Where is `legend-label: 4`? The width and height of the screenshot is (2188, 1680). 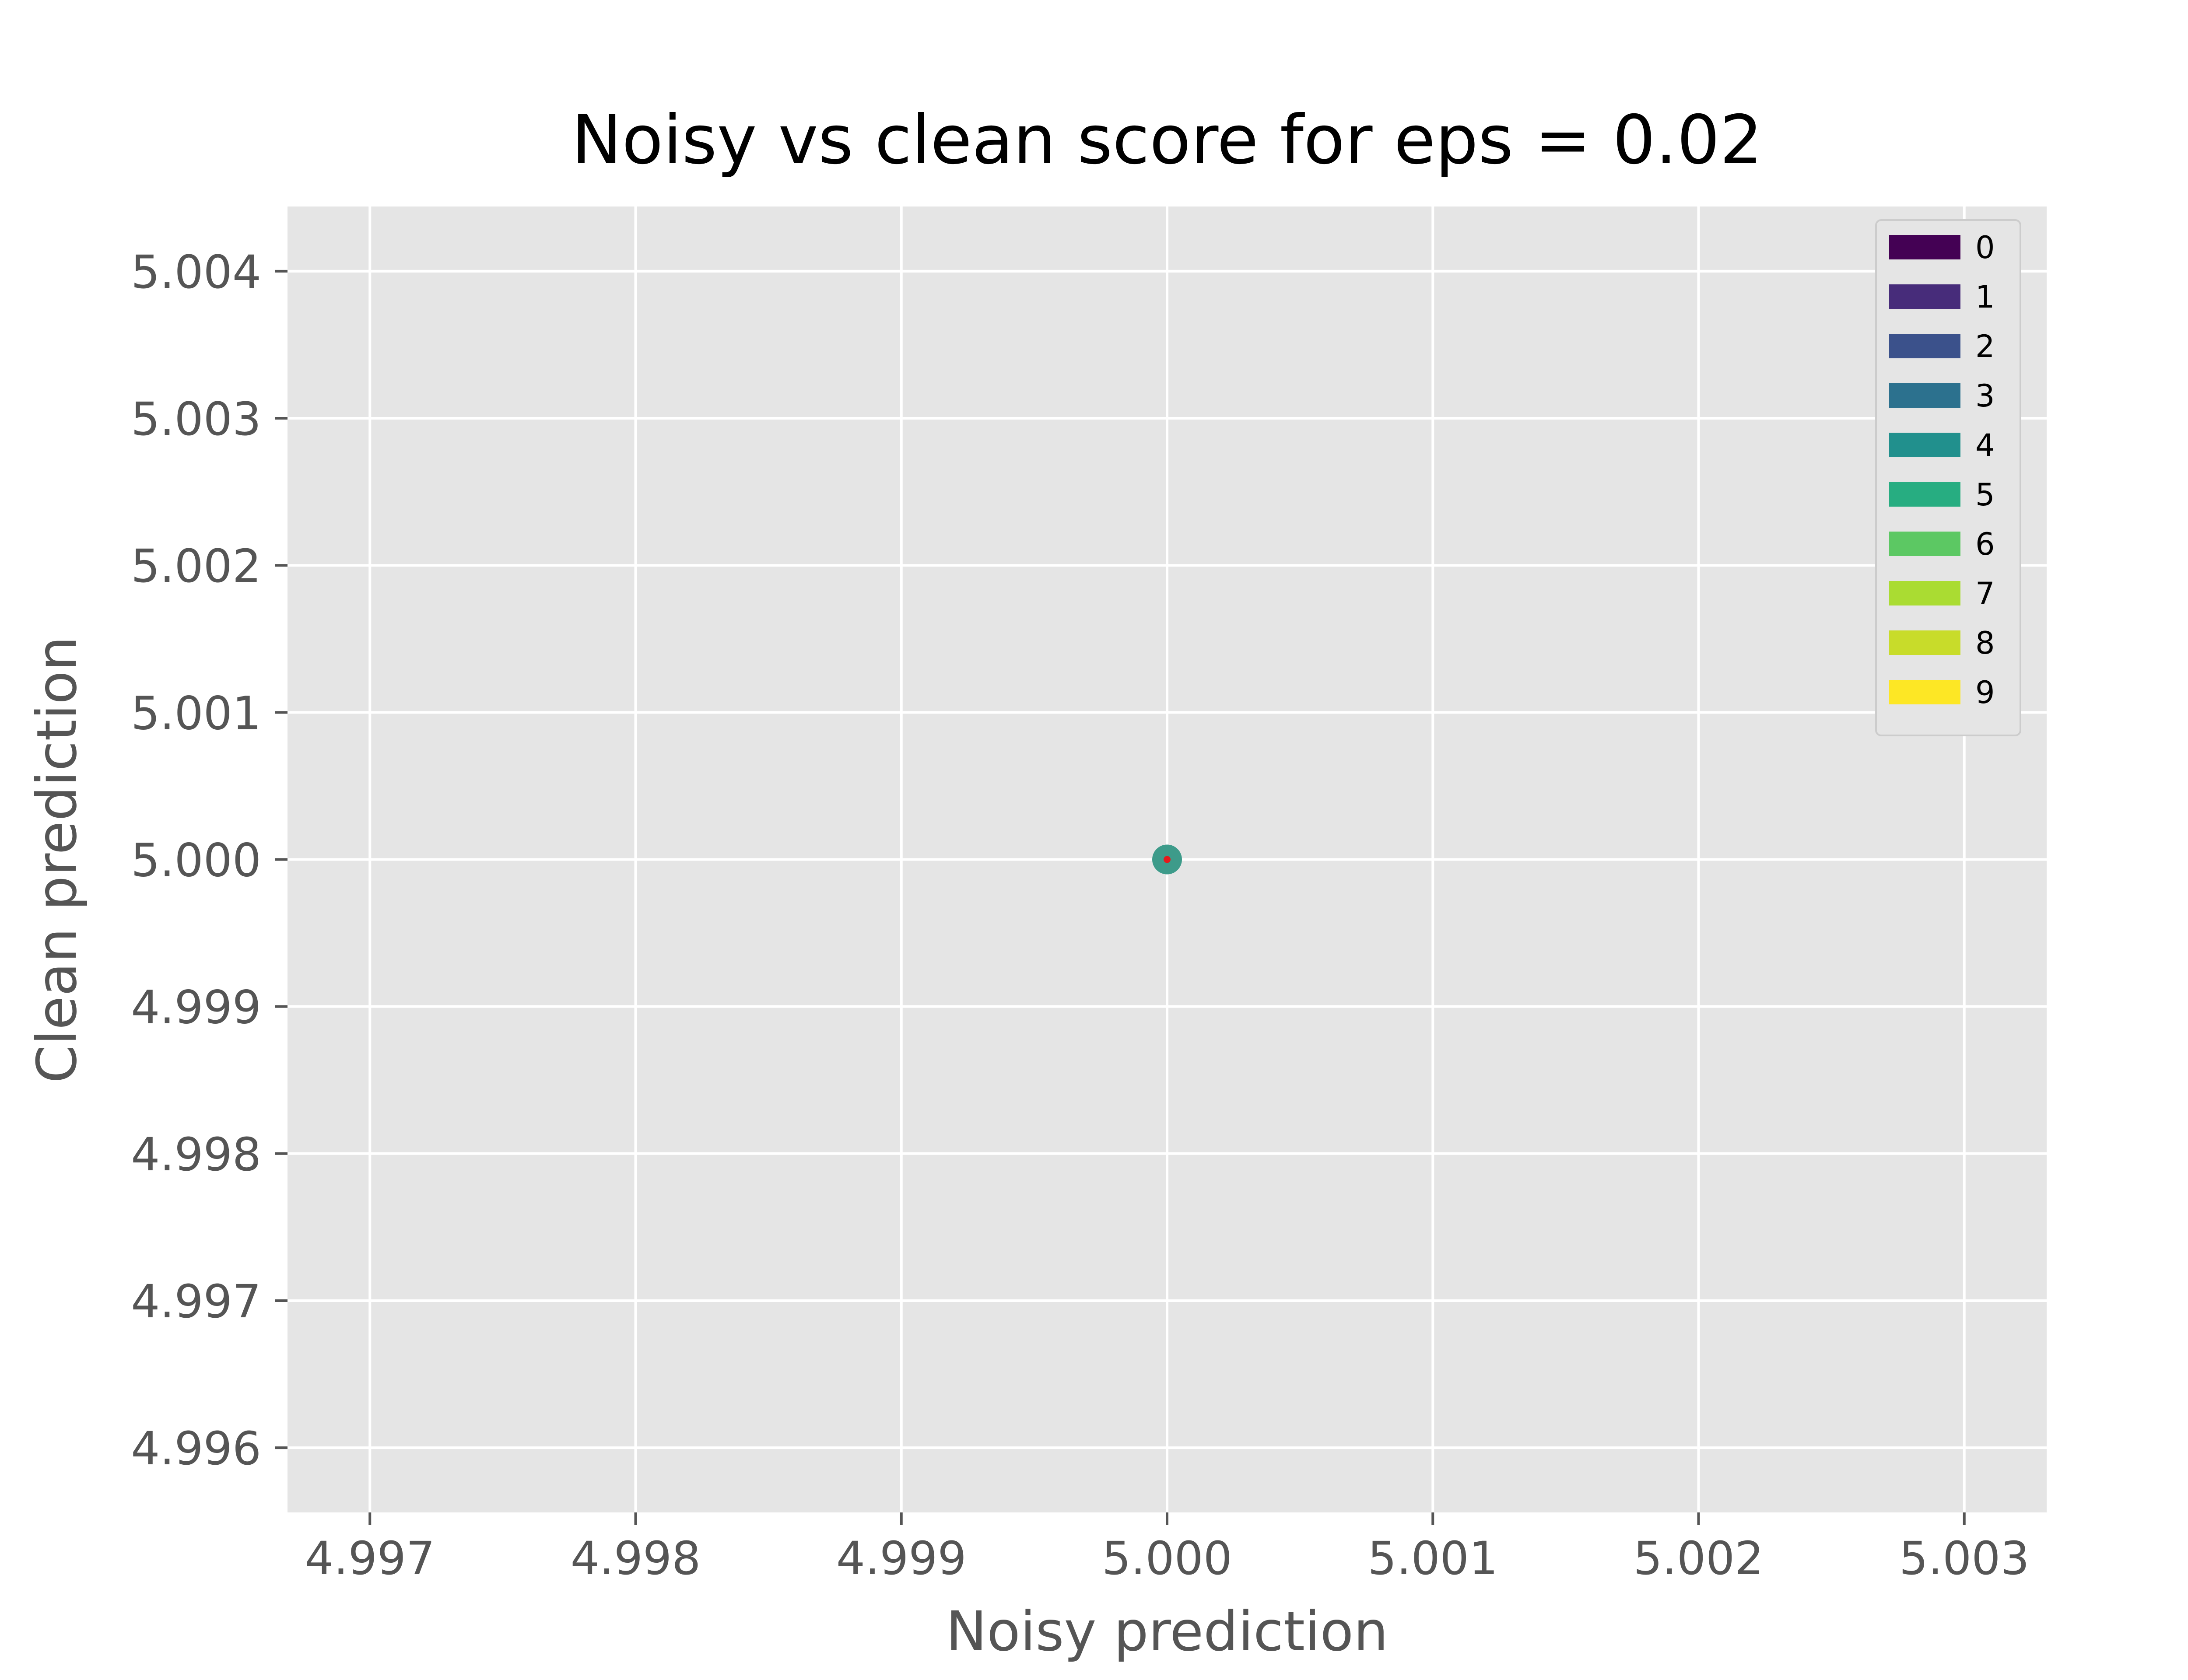 legend-label: 4 is located at coordinates (1985, 445).